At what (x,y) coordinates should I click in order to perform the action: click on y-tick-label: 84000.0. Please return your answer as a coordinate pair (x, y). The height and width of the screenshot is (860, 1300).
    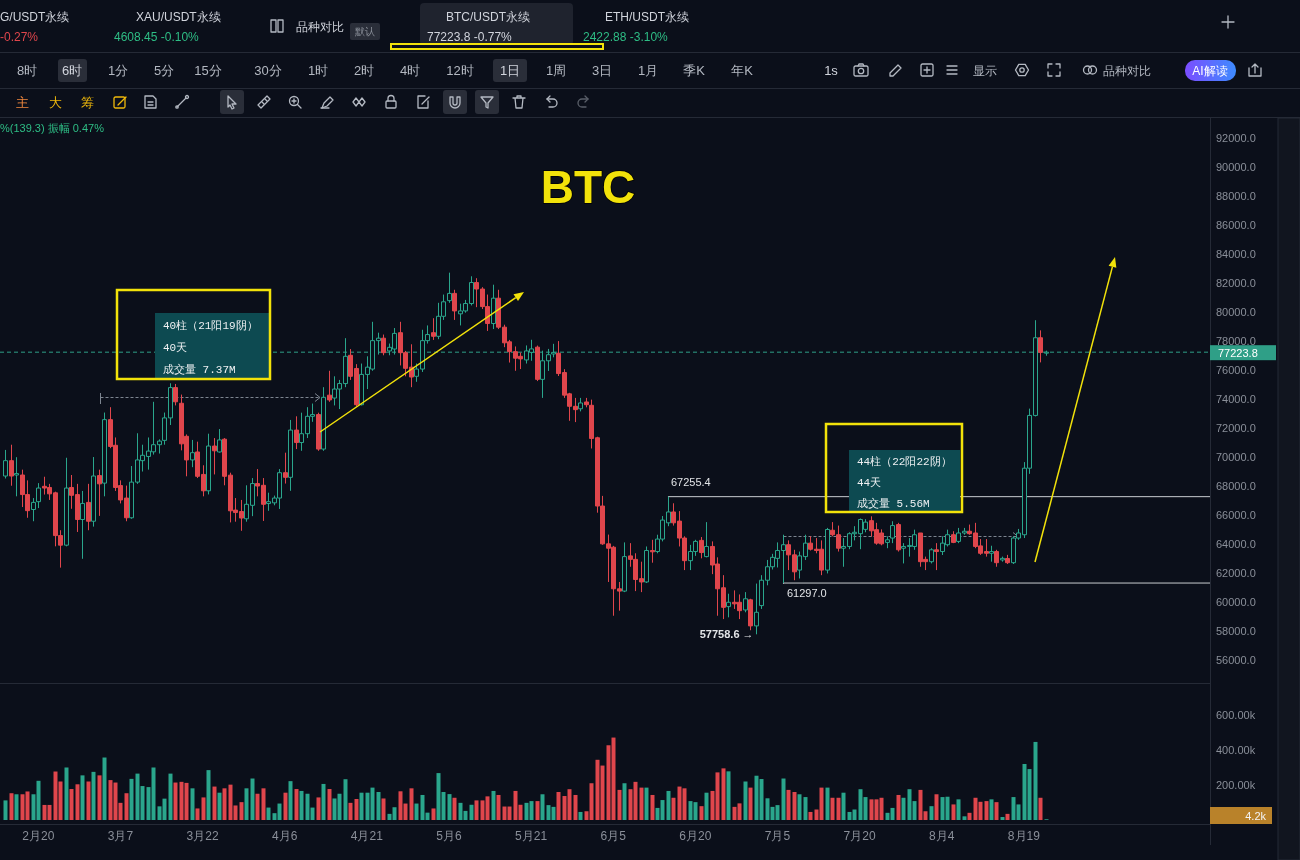
    Looking at the image, I should click on (1236, 253).